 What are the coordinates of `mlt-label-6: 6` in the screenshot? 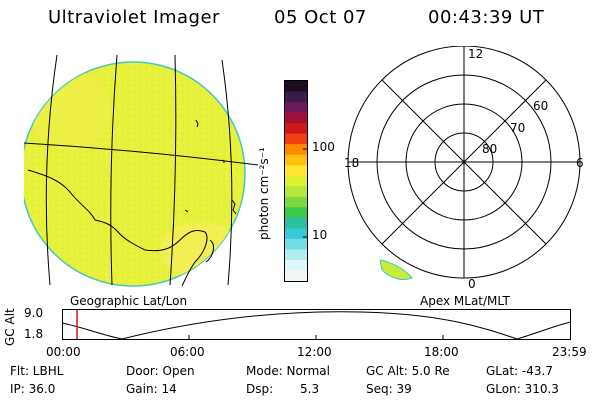 It's located at (580, 163).